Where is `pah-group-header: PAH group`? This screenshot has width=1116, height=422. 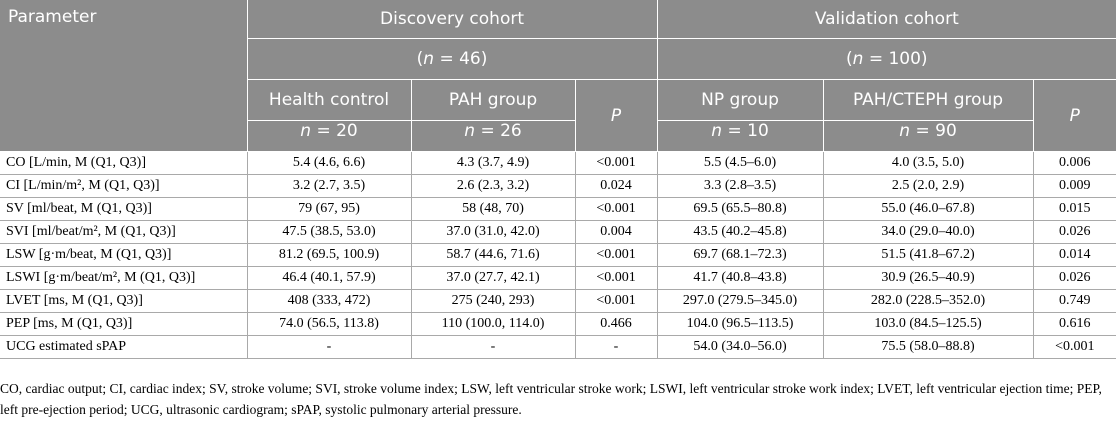 pah-group-header: PAH group is located at coordinates (492, 100).